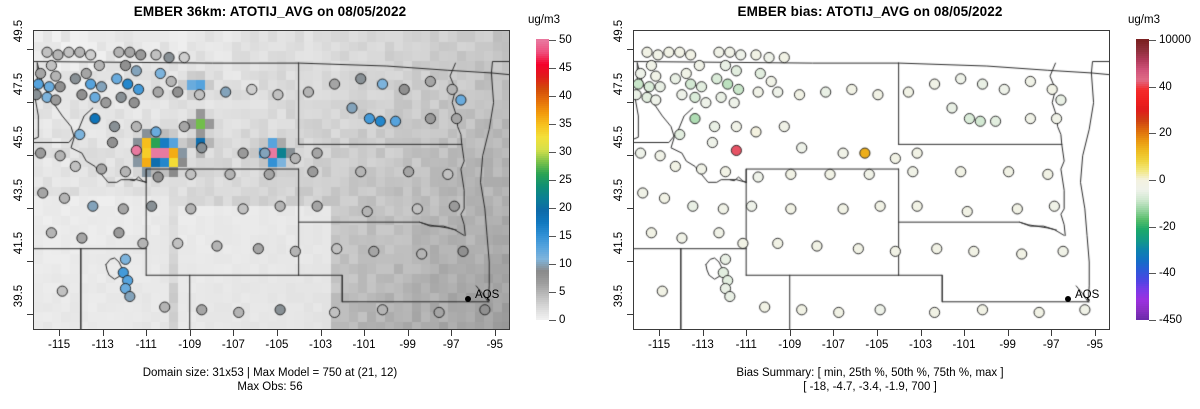  I want to click on colorbar-units-bias: ug/m3, so click(1144, 20).